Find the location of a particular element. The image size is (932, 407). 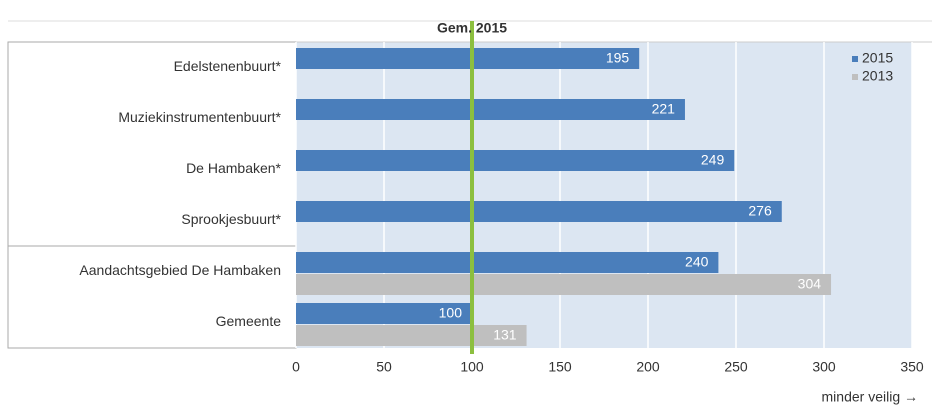

value-label: 195 is located at coordinates (618, 58).